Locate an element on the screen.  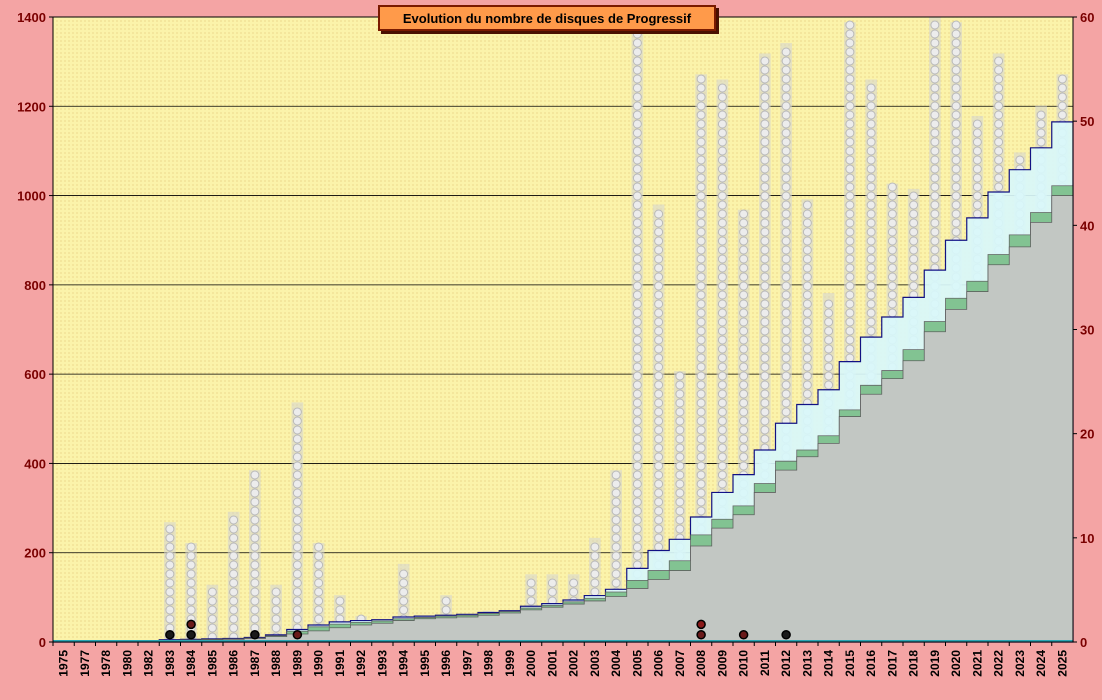
y-right-tick-label-3: 30 is located at coordinates (1087, 330).